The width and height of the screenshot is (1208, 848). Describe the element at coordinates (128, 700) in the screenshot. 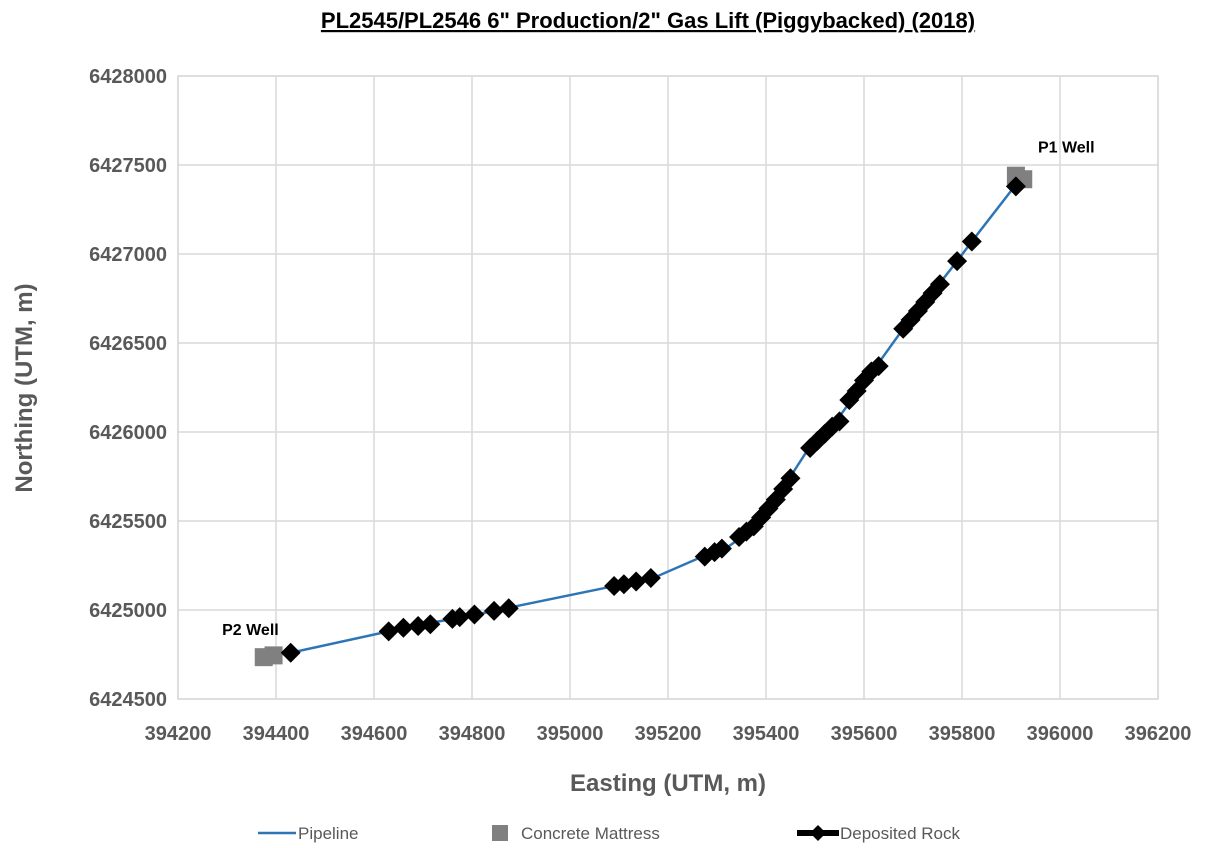

I see `y-tick-label-0: 6424500` at that location.